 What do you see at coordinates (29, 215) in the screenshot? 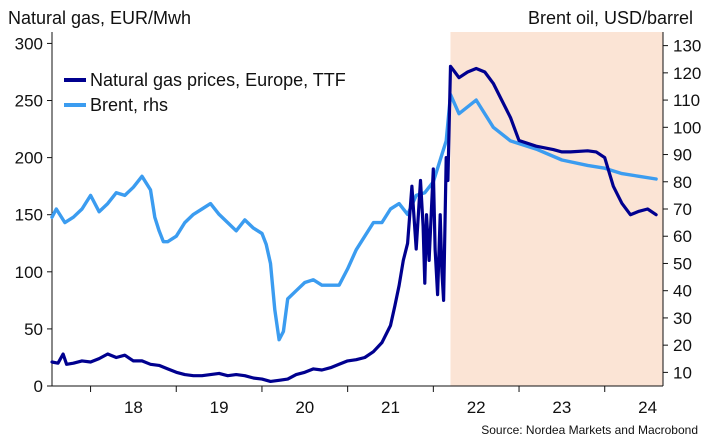
I see `left-tick-label: 150` at bounding box center [29, 215].